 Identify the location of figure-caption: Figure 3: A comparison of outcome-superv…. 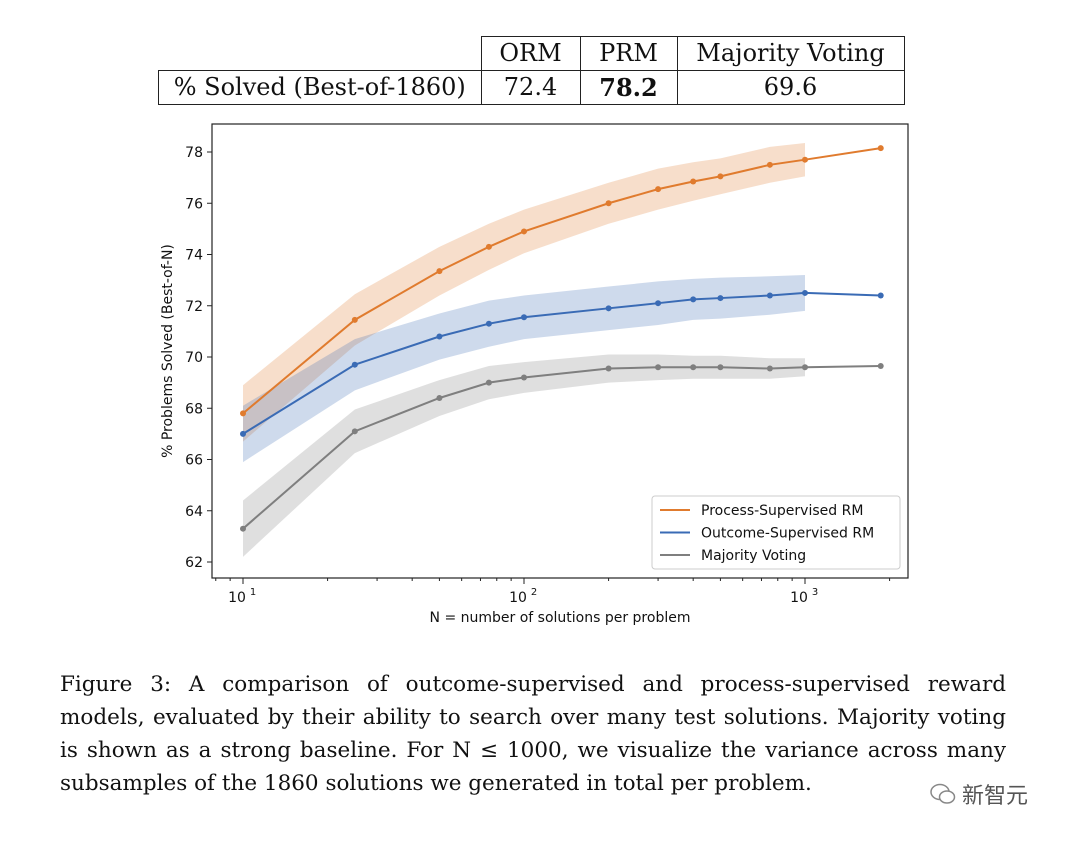
(533, 734).